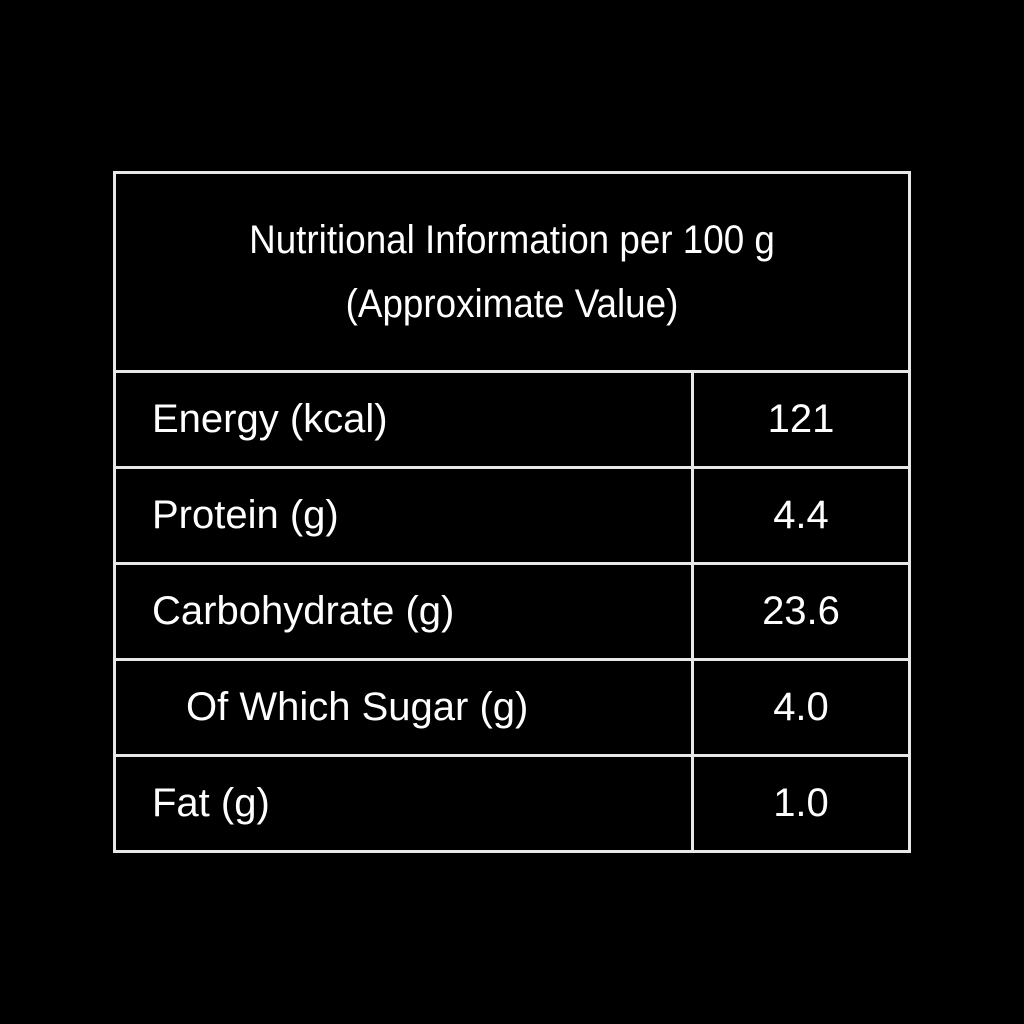  Describe the element at coordinates (403, 419) in the screenshot. I see `nutrient-label: Energy (kcal)` at that location.